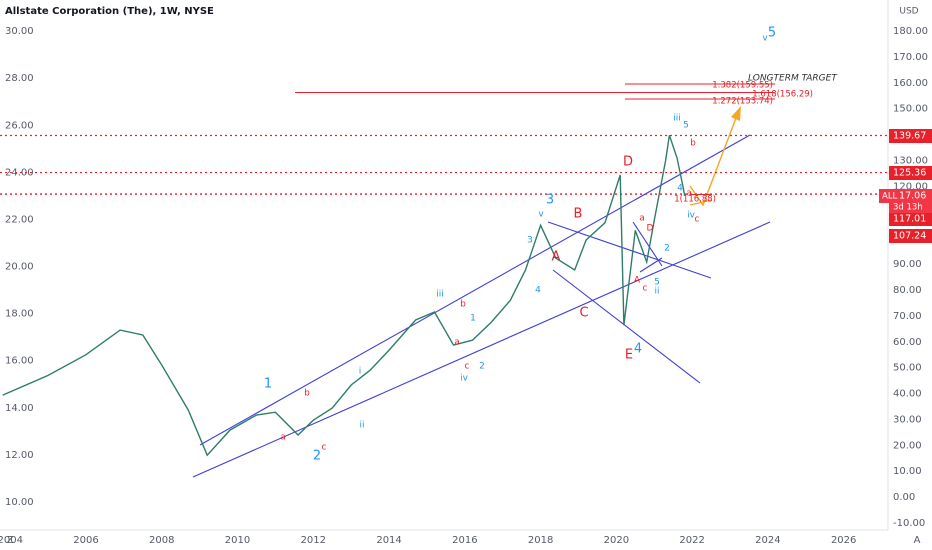 The height and width of the screenshot is (550, 932). Describe the element at coordinates (917, 540) in the screenshot. I see `toolbar-button: A` at that location.